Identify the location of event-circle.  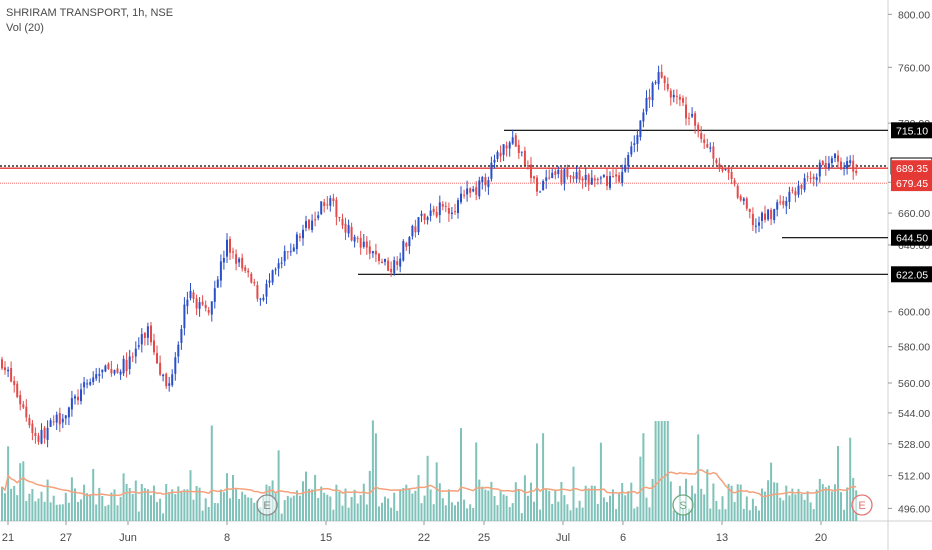
(267, 505).